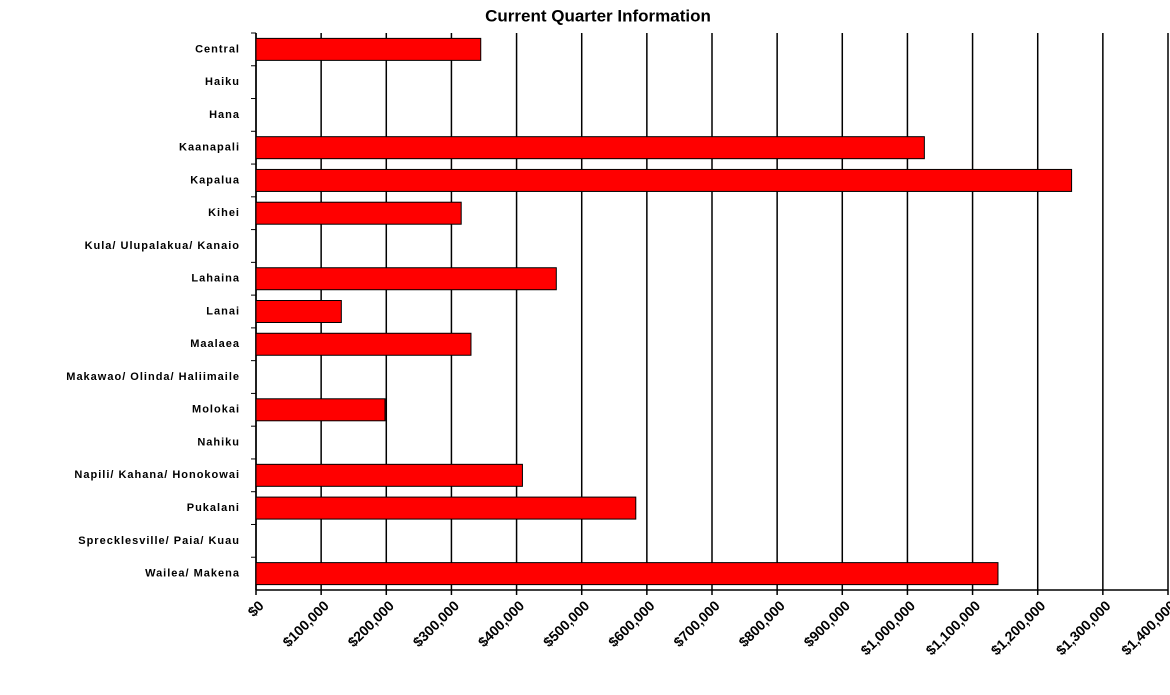 The image size is (1170, 695). What do you see at coordinates (209, 148) in the screenshot?
I see `y-tick-label: Kaanapali` at bounding box center [209, 148].